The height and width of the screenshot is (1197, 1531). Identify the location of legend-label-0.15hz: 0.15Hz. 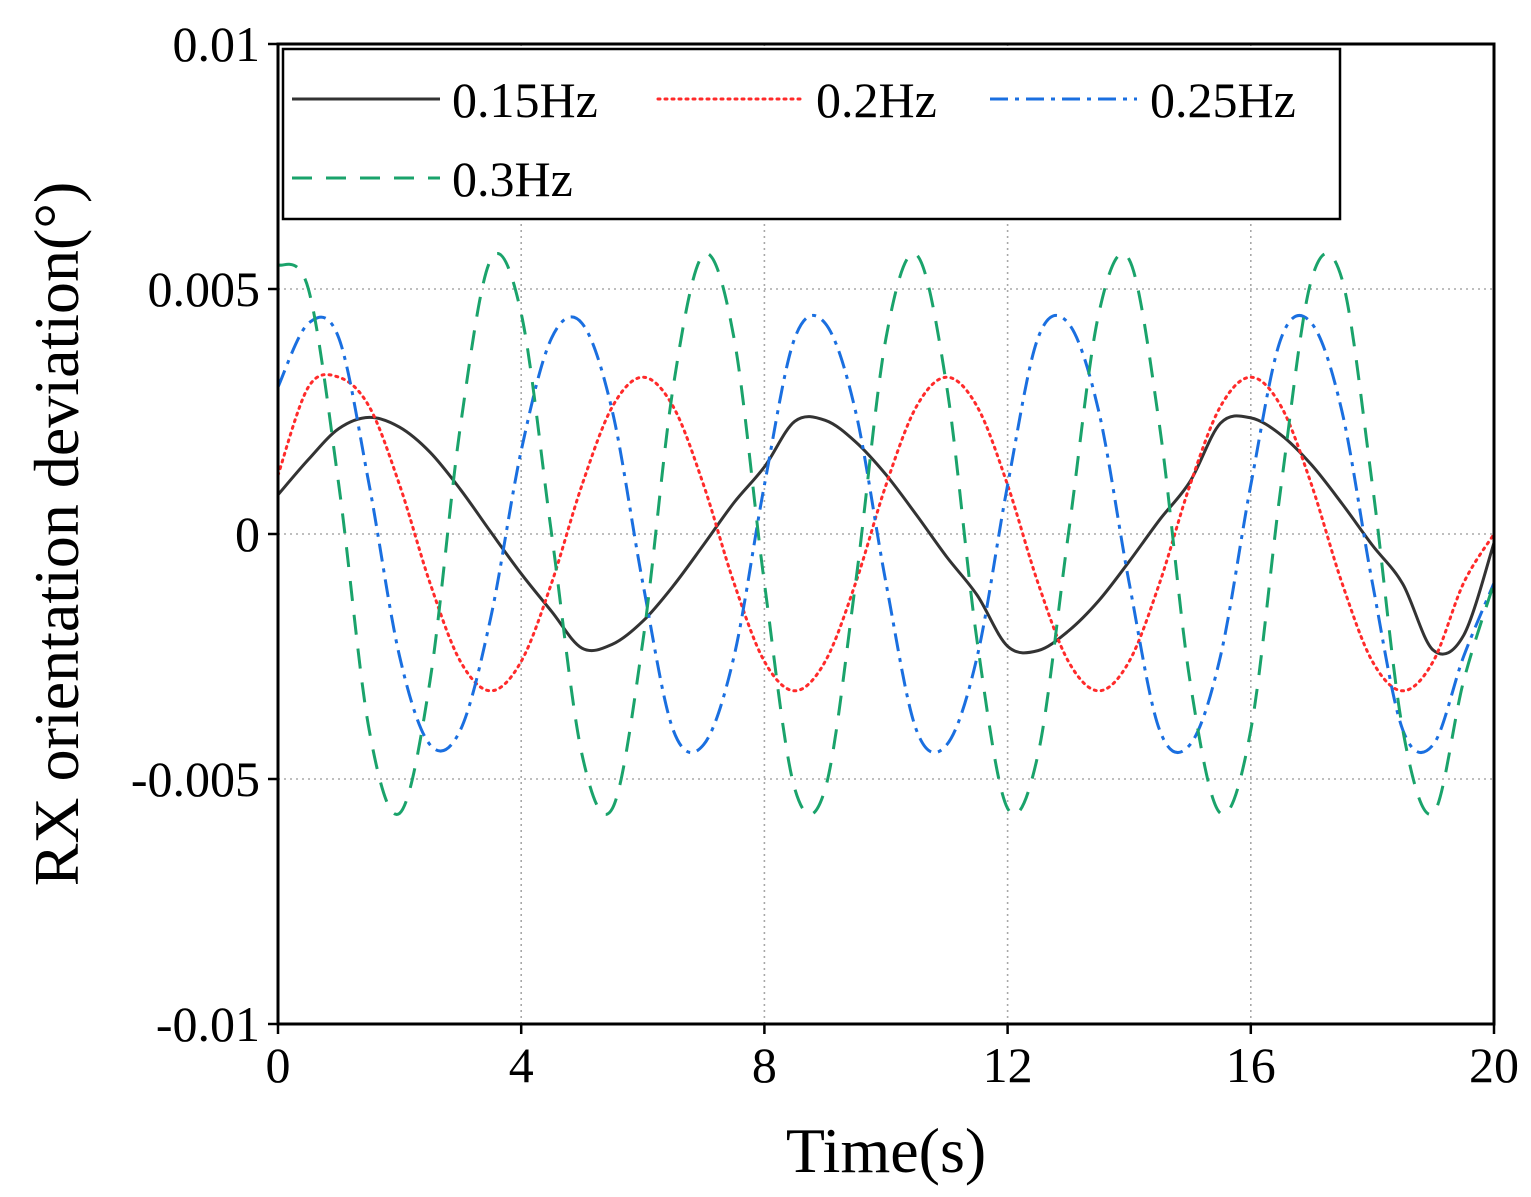
(525, 100).